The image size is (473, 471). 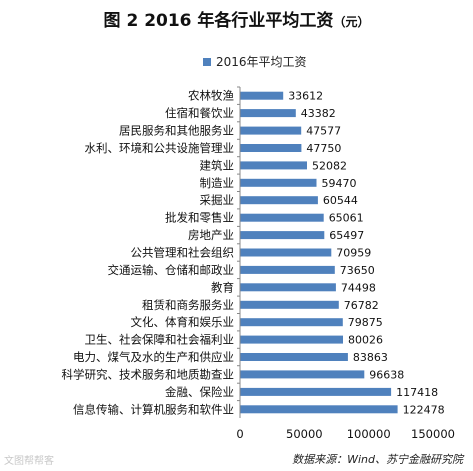 I want to click on data-label-6: 60544, so click(x=340, y=200).